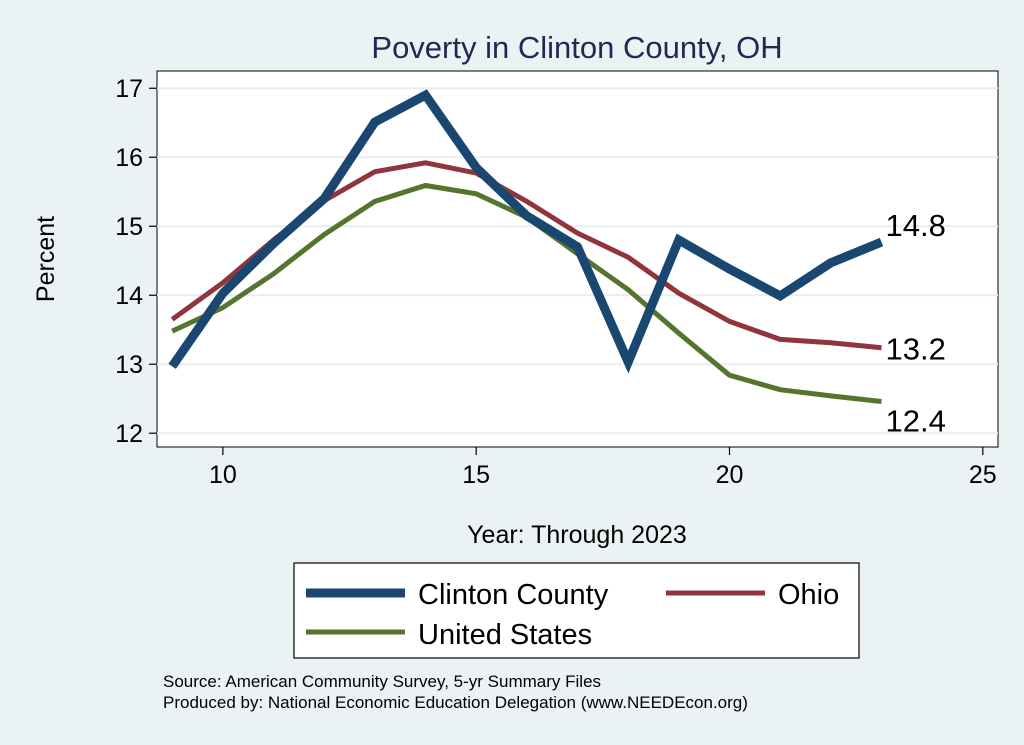 The image size is (1024, 745). What do you see at coordinates (129, 158) in the screenshot?
I see `y-tick-label-16: 16` at bounding box center [129, 158].